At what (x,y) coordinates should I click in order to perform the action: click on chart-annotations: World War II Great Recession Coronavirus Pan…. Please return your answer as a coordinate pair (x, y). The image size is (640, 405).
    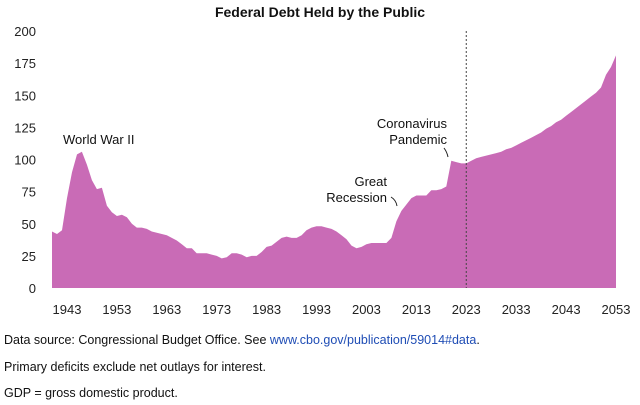
    Looking at the image, I should click on (256, 161).